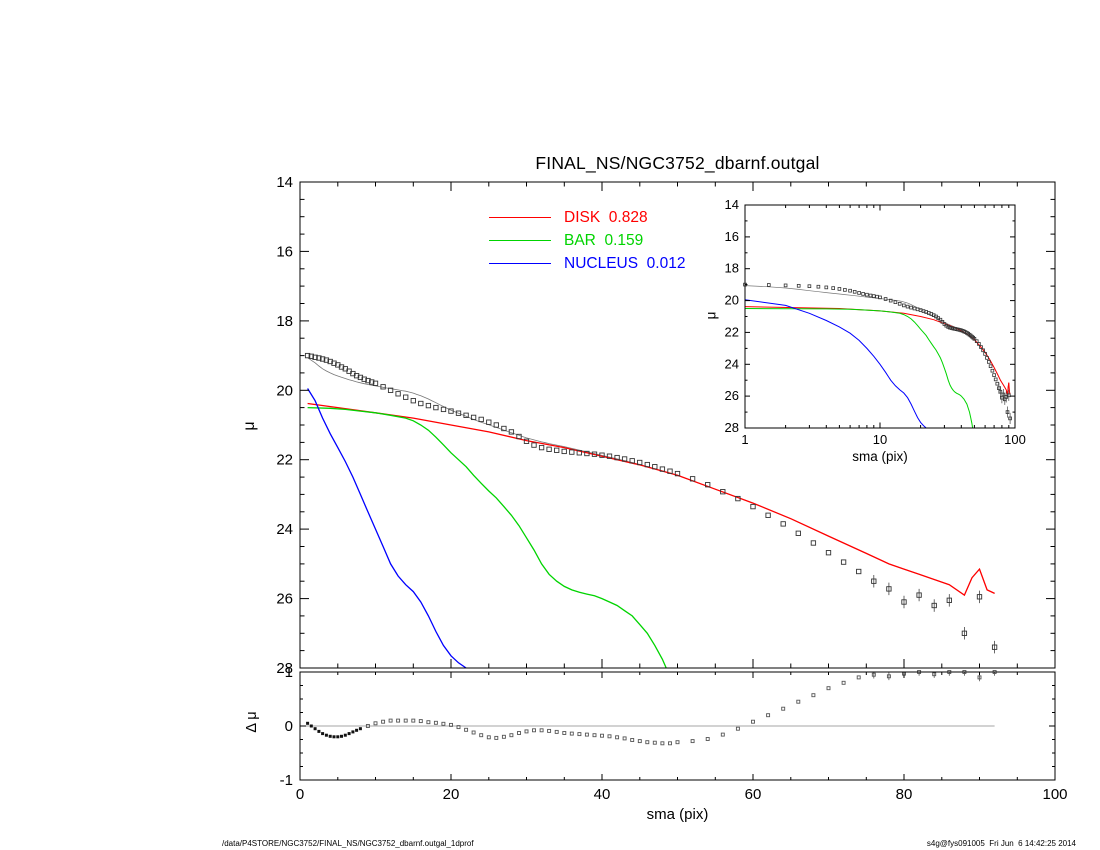 This screenshot has width=1100, height=850. Describe the element at coordinates (587, 240) in the screenshot. I see `legend: DISK 0.828 BAR 0.159 NUCLEUS 0.012` at that location.